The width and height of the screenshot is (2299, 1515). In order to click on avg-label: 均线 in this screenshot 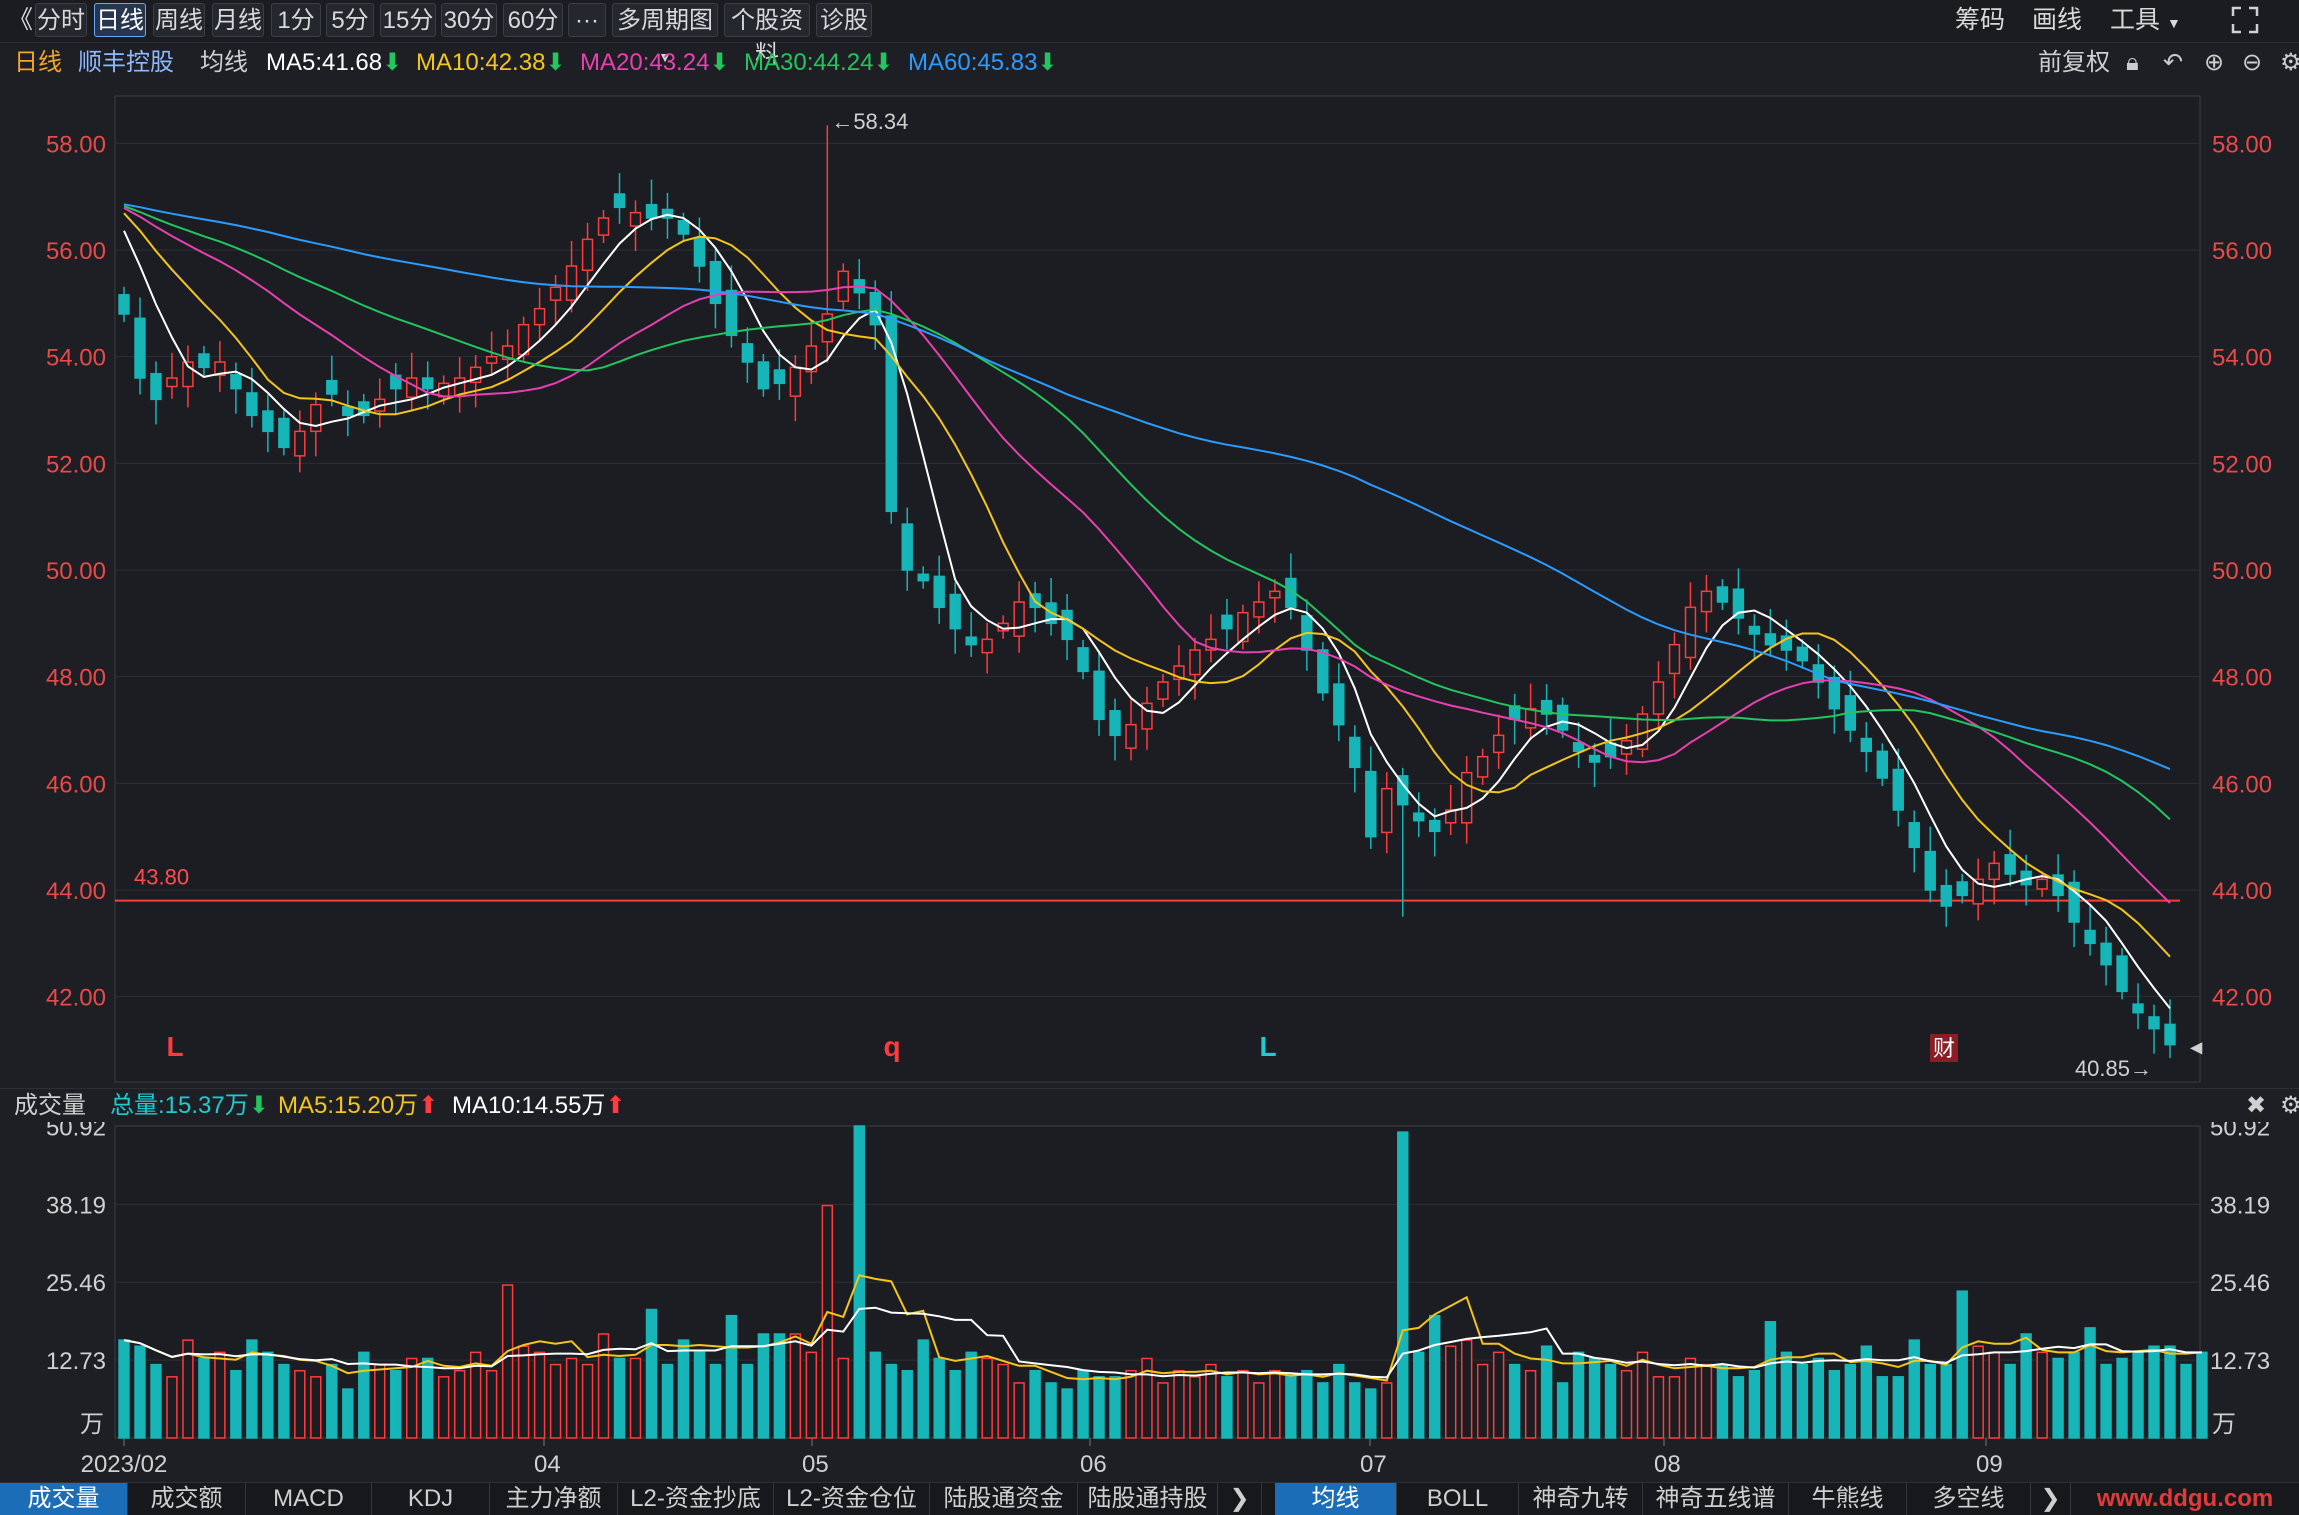, I will do `click(224, 62)`.